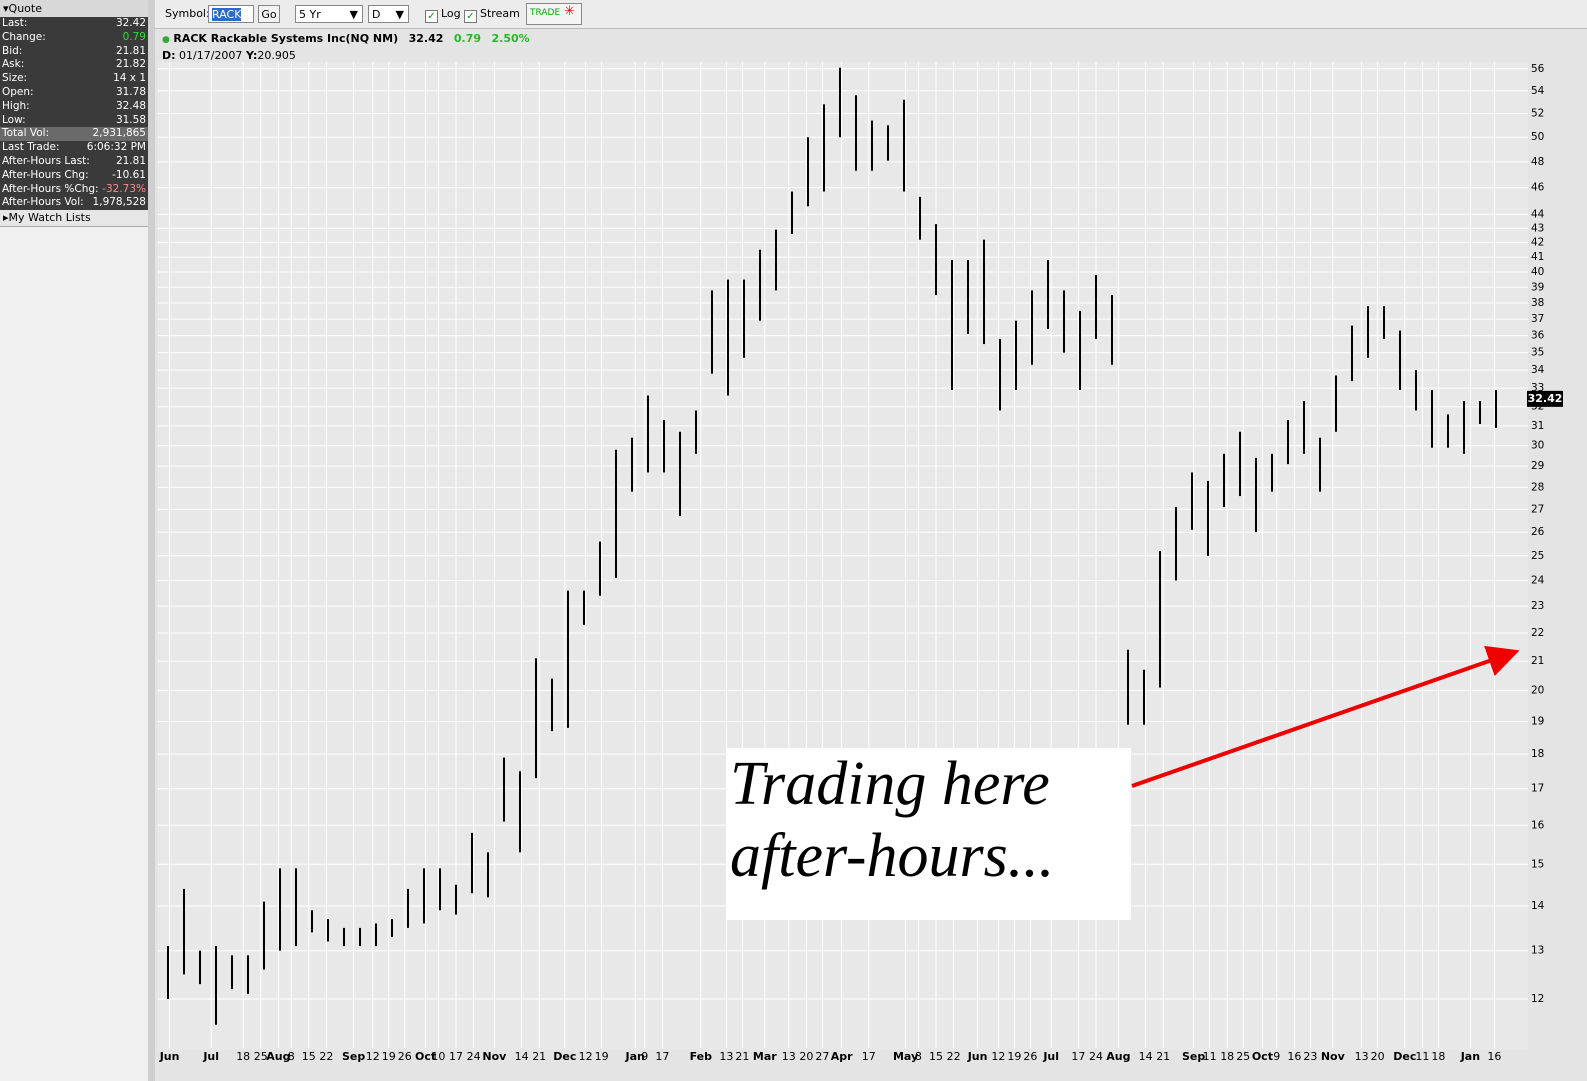 This screenshot has height=1081, width=1587. What do you see at coordinates (1118, 1056) in the screenshot?
I see `x-tick-label: Aug` at bounding box center [1118, 1056].